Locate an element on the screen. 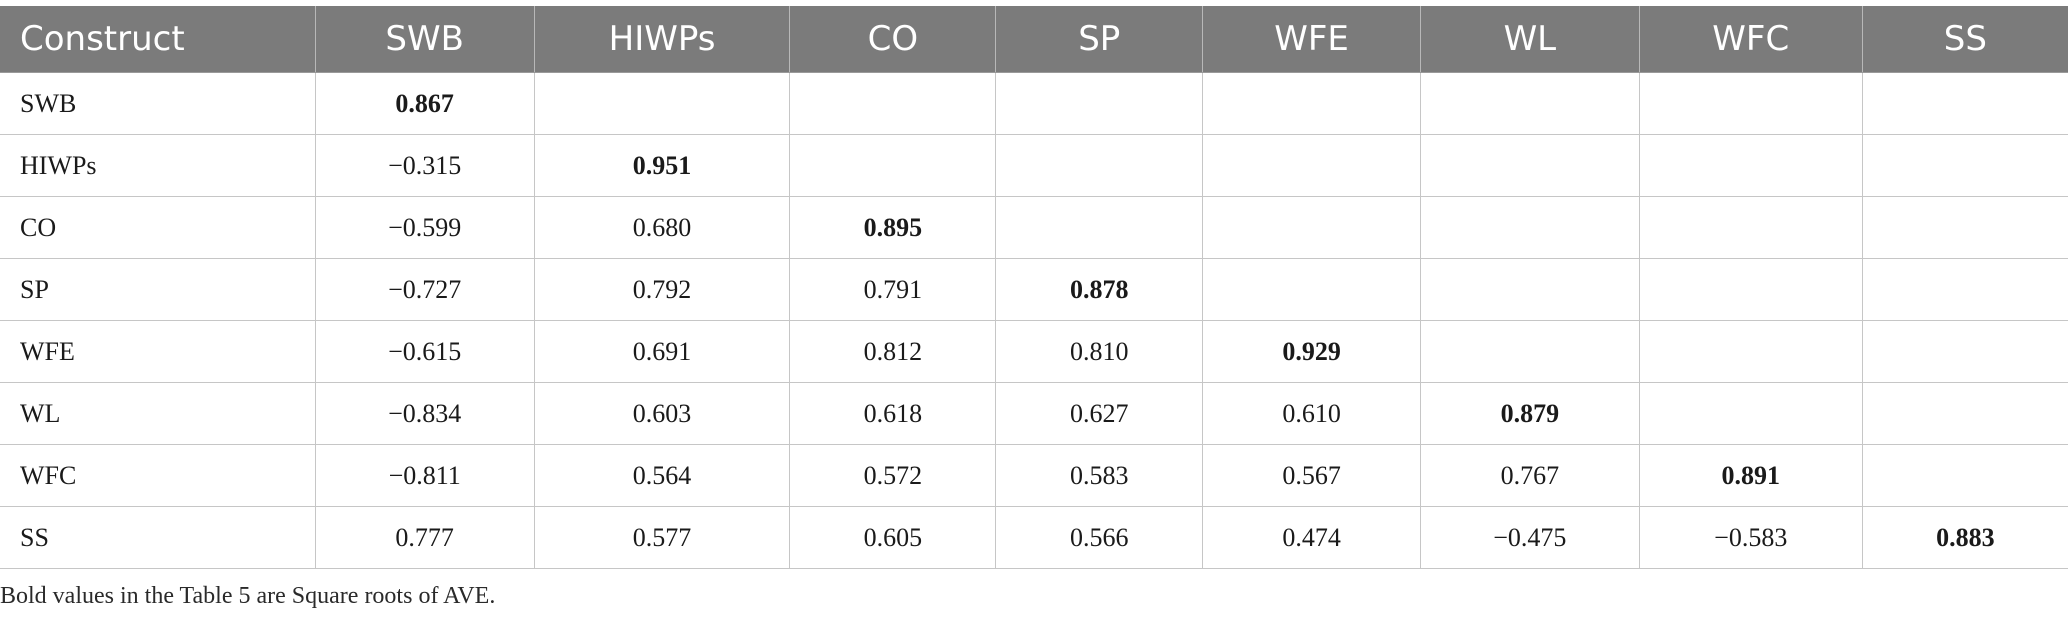 The height and width of the screenshot is (621, 2068). table-row: CO −0.599 0.680 0.895 is located at coordinates (1034, 227).